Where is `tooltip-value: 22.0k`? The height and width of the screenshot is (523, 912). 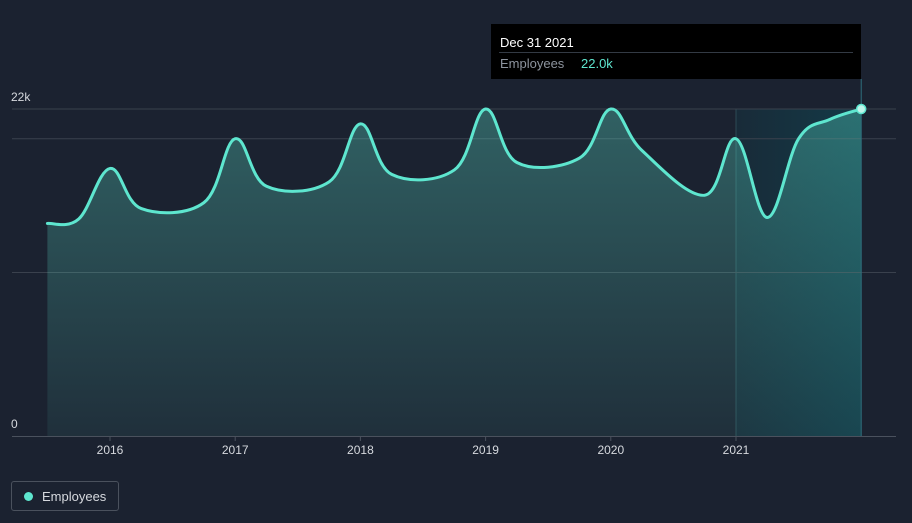 tooltip-value: 22.0k is located at coordinates (597, 63).